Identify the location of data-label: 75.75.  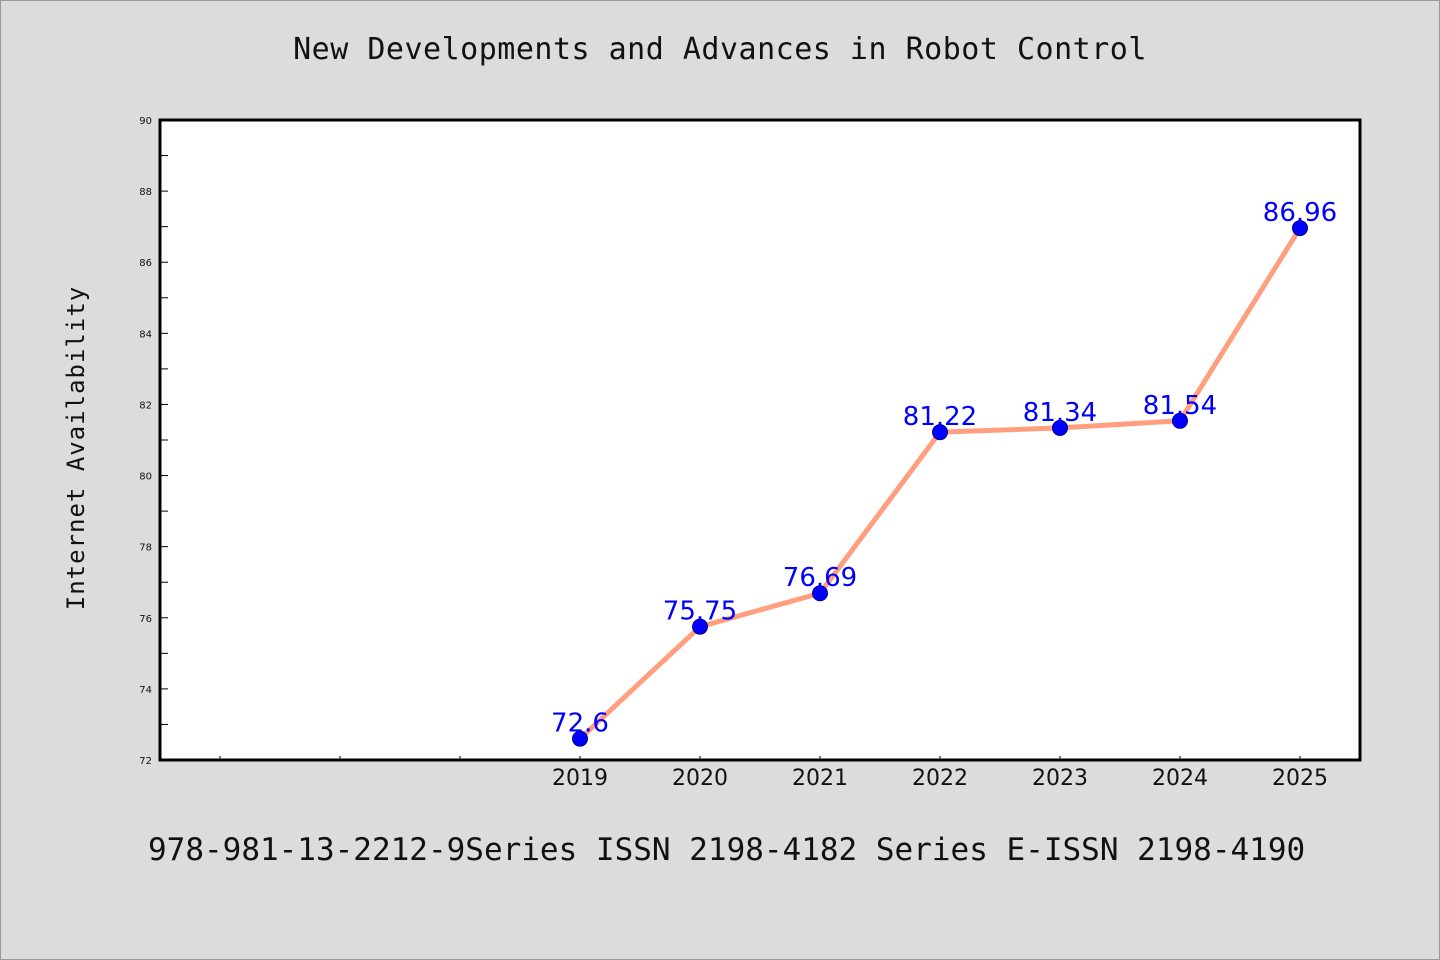
(700, 612).